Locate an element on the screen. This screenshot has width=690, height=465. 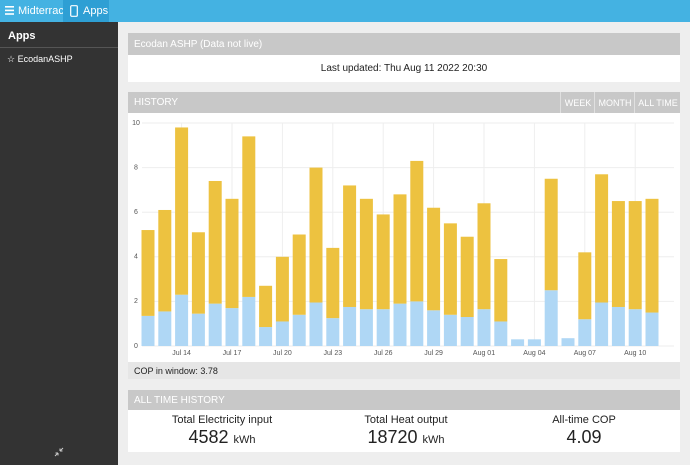
panel-title: ALL TIME HISTORY is located at coordinates (179, 400).